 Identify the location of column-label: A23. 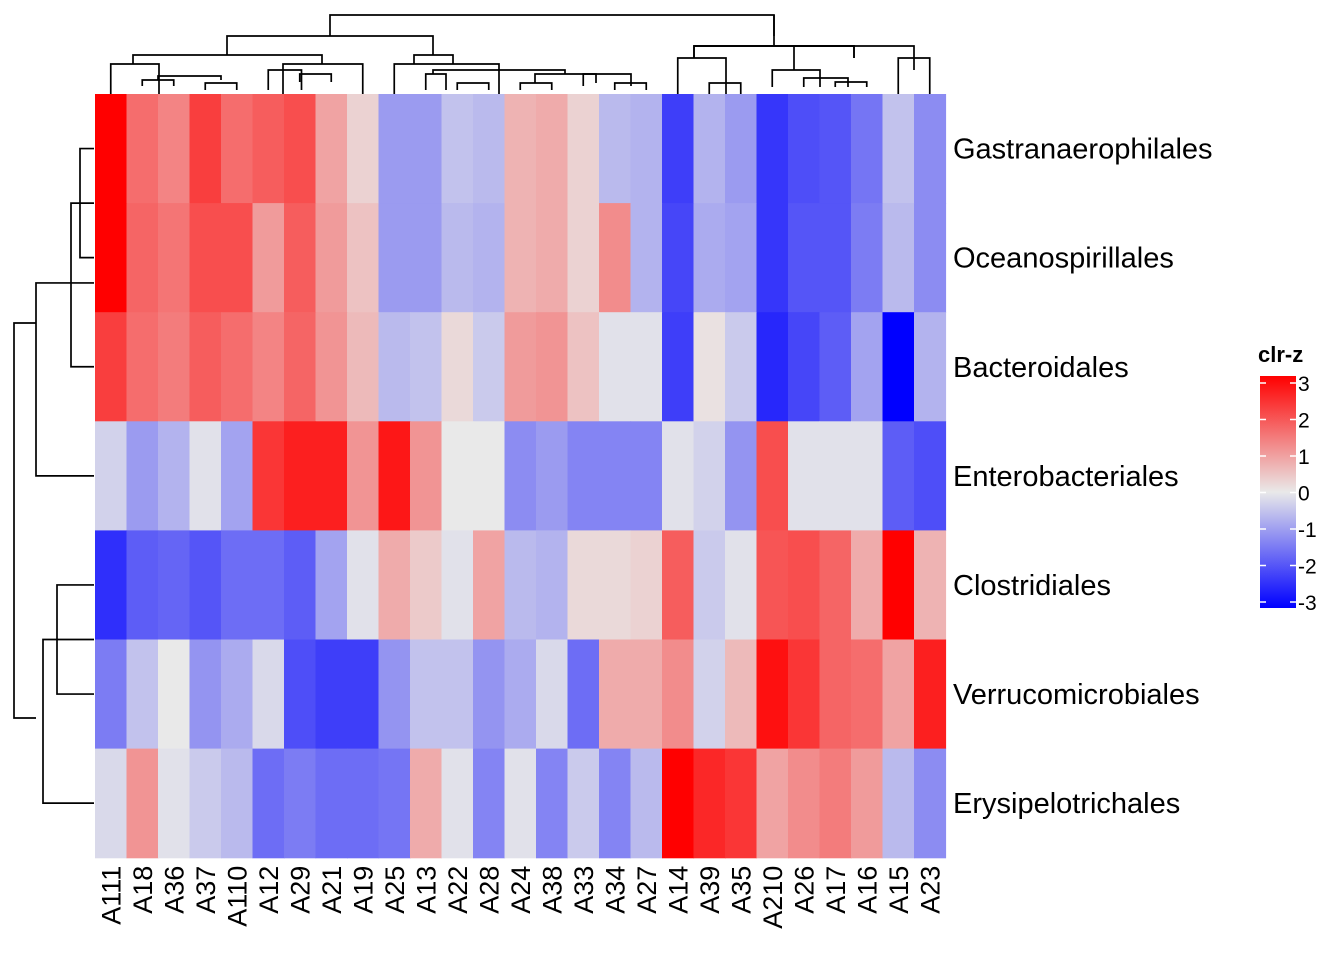
(931, 890).